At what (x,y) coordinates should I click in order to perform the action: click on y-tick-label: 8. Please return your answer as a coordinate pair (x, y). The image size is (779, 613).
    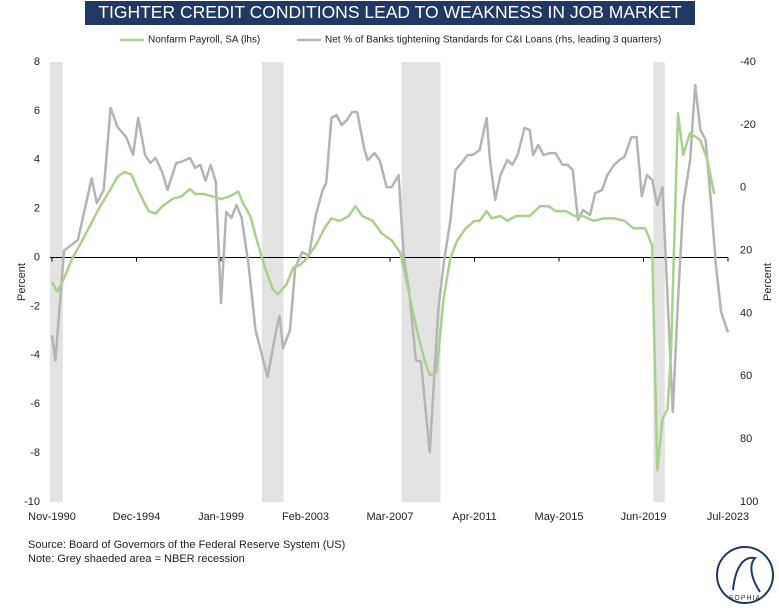
    Looking at the image, I should click on (37, 62).